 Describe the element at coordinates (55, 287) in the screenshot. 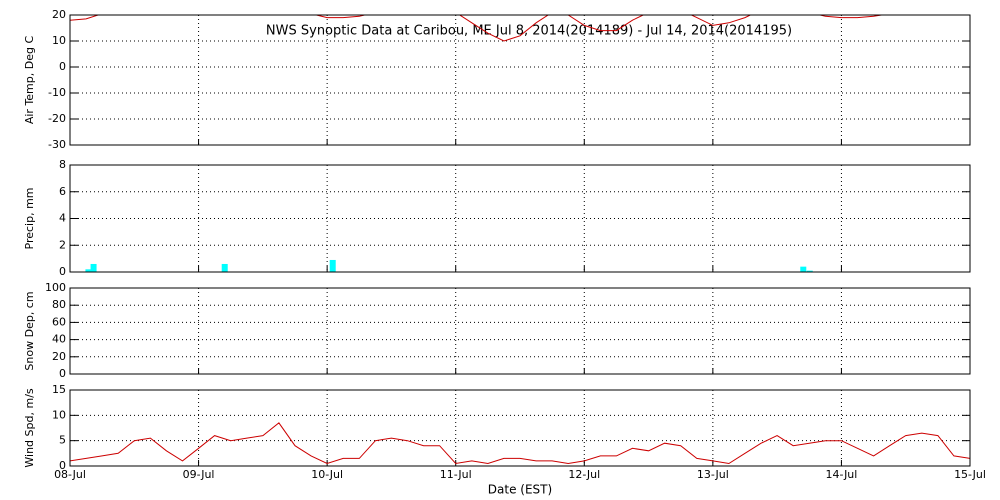

I see `y-tick-label: 100` at that location.